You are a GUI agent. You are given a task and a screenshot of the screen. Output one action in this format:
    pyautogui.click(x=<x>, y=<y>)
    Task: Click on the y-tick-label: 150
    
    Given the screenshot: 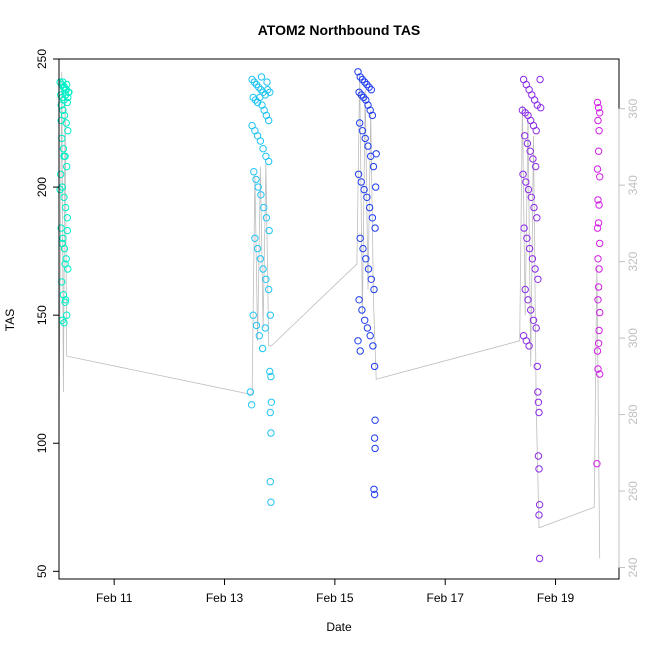 What is the action you would take?
    pyautogui.click(x=42, y=315)
    